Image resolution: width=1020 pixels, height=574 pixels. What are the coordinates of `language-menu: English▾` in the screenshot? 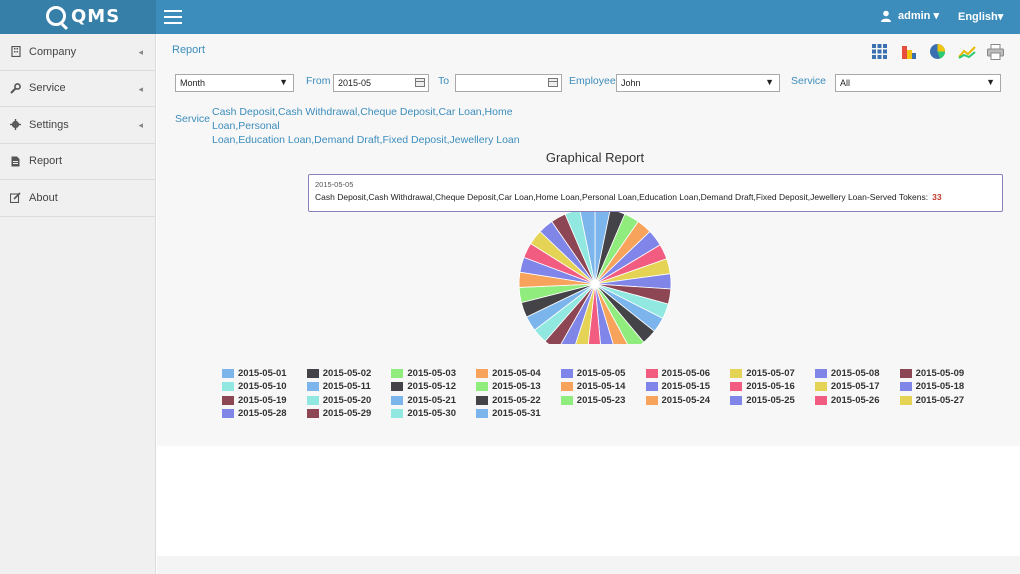 It's located at (981, 17).